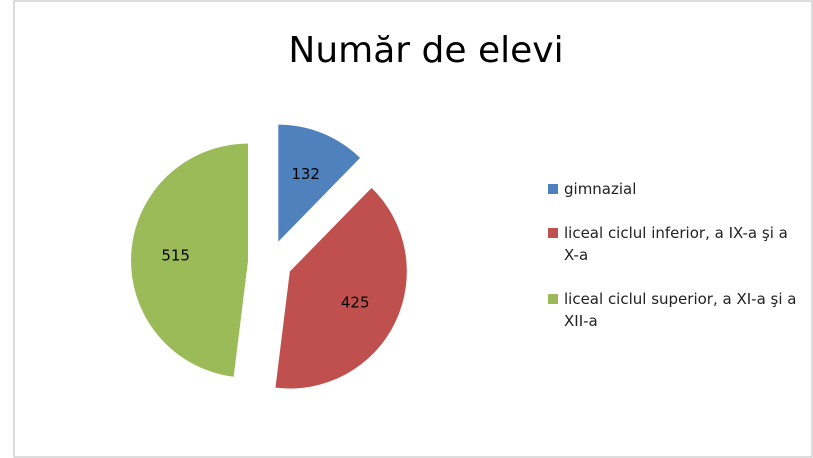 This screenshot has width=813, height=458. What do you see at coordinates (600, 189) in the screenshot?
I see `legend-label: gimnazial` at bounding box center [600, 189].